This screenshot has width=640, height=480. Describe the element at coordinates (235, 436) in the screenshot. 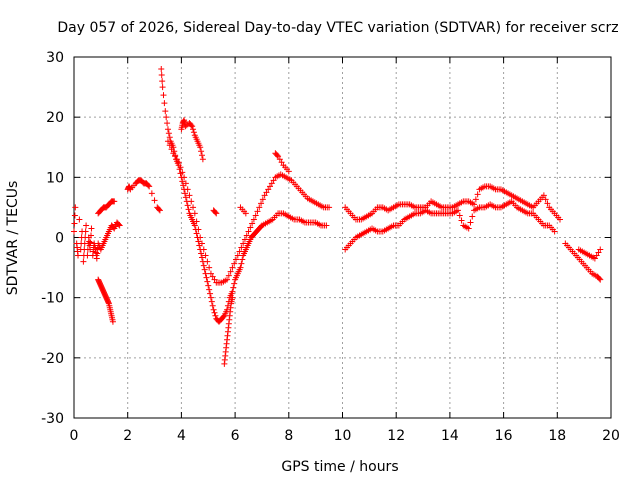

I see `x-tick-label: 6` at that location.